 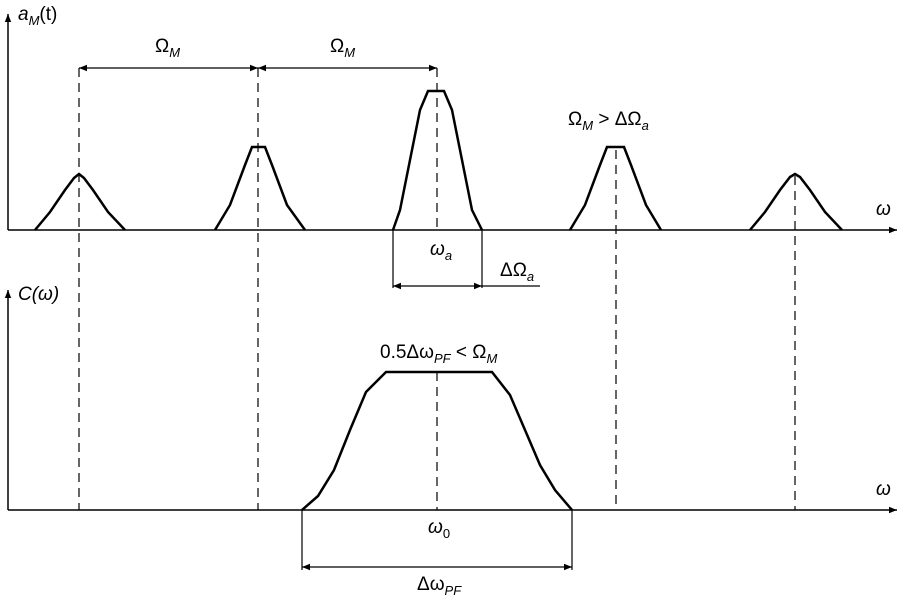 I want to click on top-condition-label: ΩM > ΔΩa, so click(x=608, y=121).